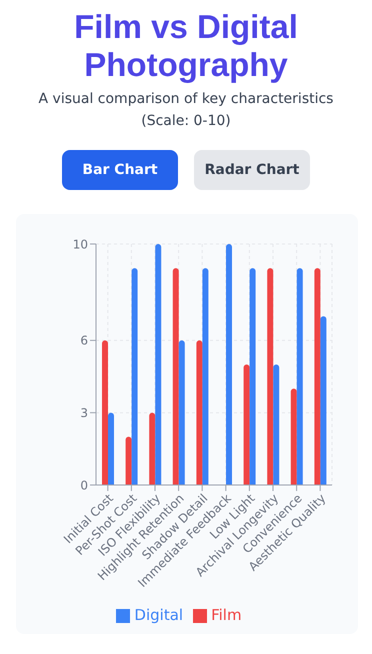  Describe the element at coordinates (80, 244) in the screenshot. I see `y-tick-label: 10` at that location.